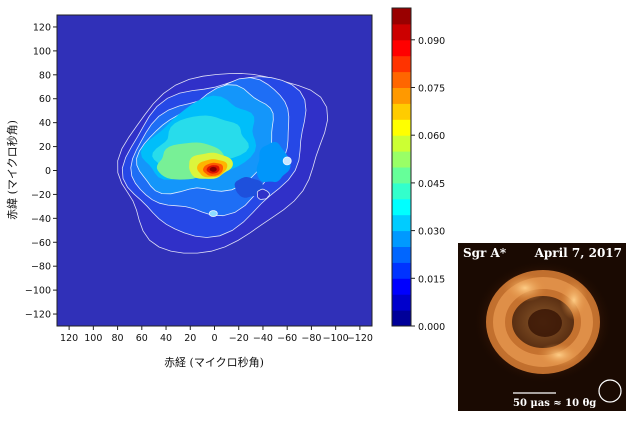 This screenshot has height=426, width=639. What do you see at coordinates (485, 253) in the screenshot?
I see `inset-left-label: Sgr A*` at bounding box center [485, 253].